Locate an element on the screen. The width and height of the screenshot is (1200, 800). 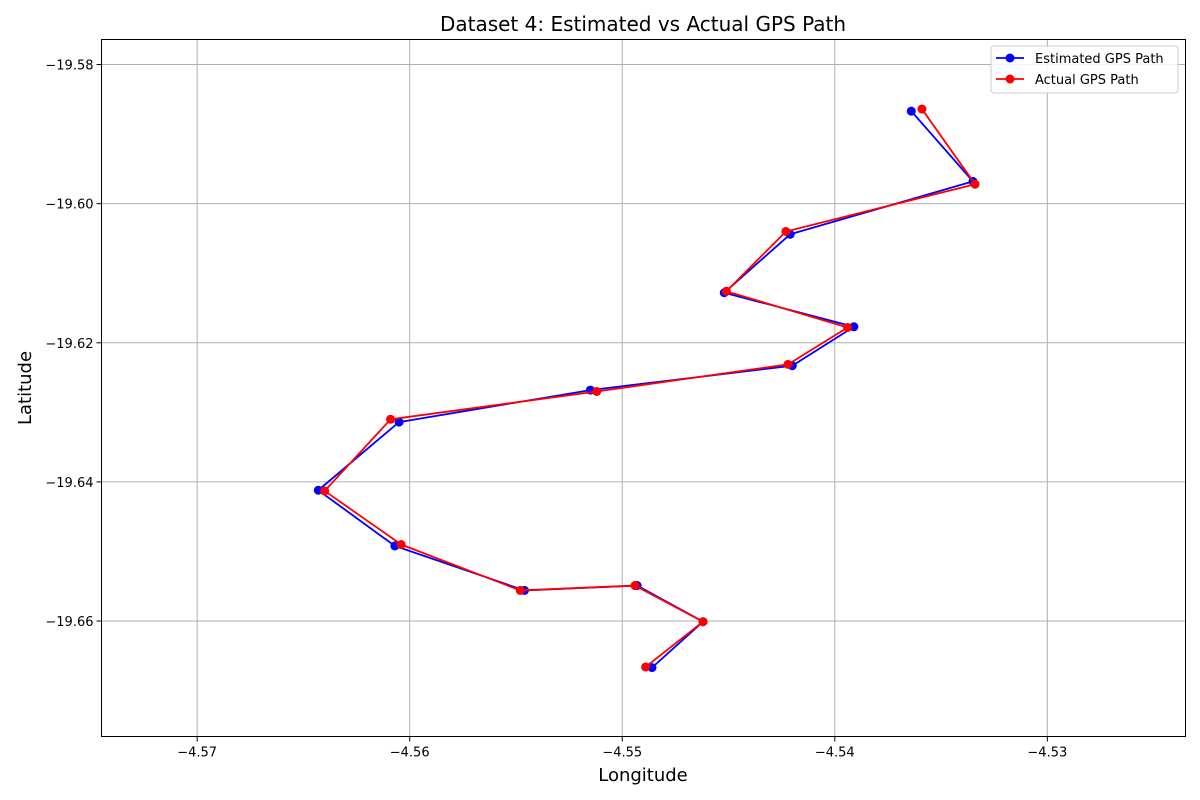
legend-label-estimated: Estimated GPS Path is located at coordinates (1099, 59).